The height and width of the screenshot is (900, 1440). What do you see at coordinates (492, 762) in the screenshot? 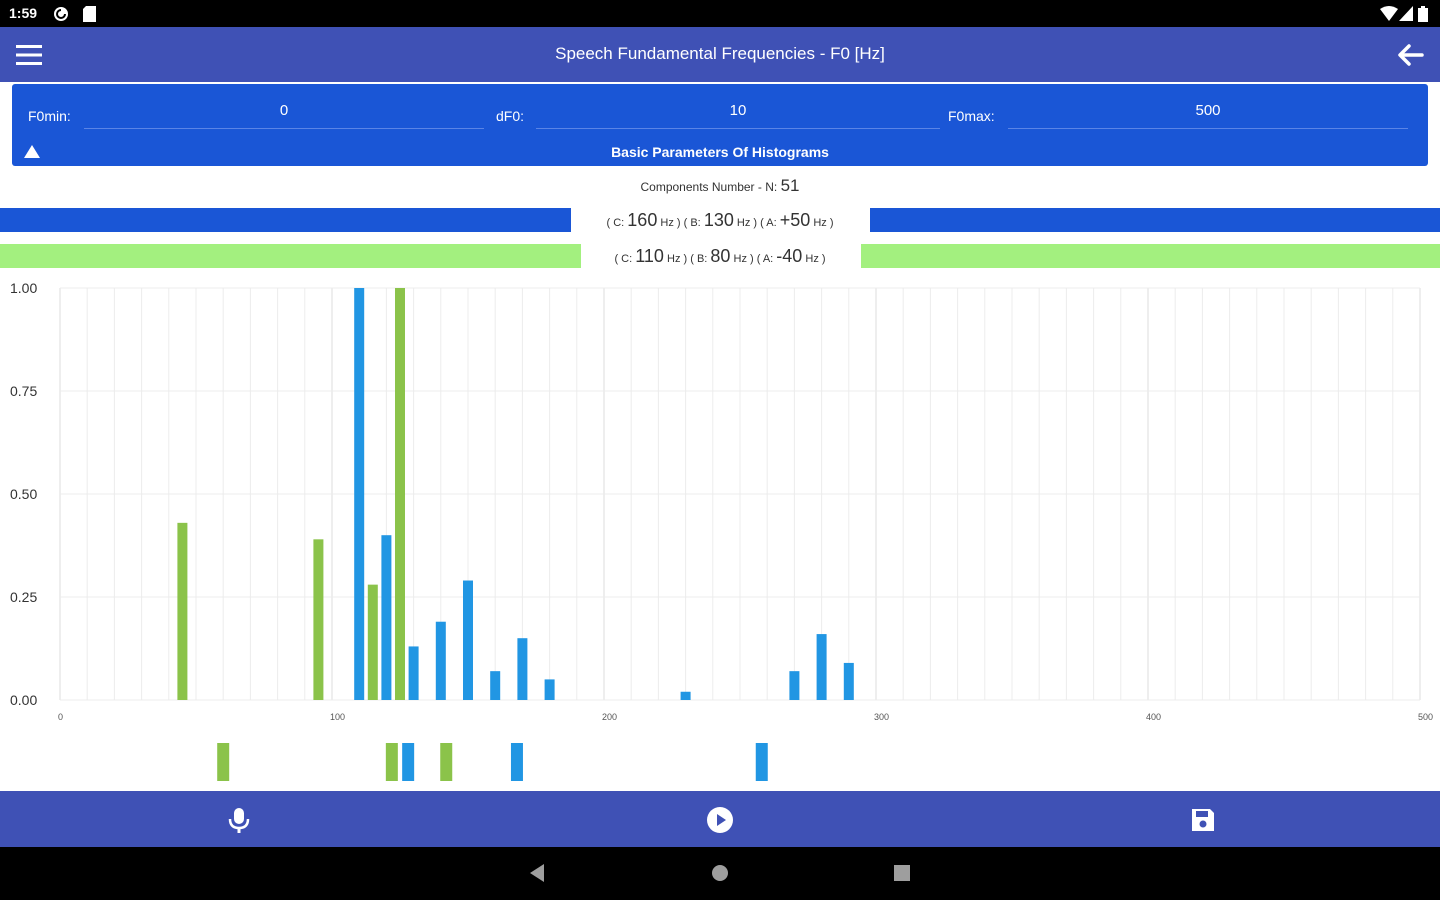
I see `f0-marker-strip` at bounding box center [492, 762].